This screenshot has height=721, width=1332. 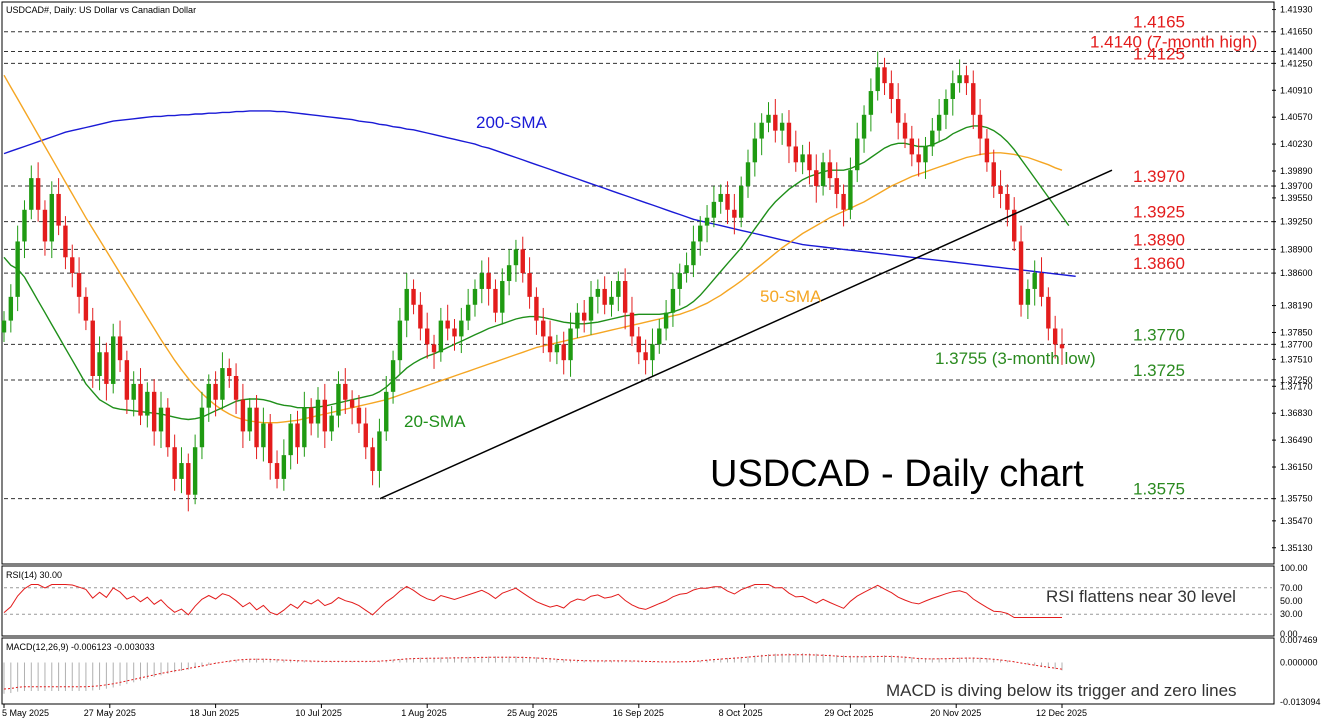 What do you see at coordinates (1159, 212) in the screenshot?
I see `level-label: 1.3925` at bounding box center [1159, 212].